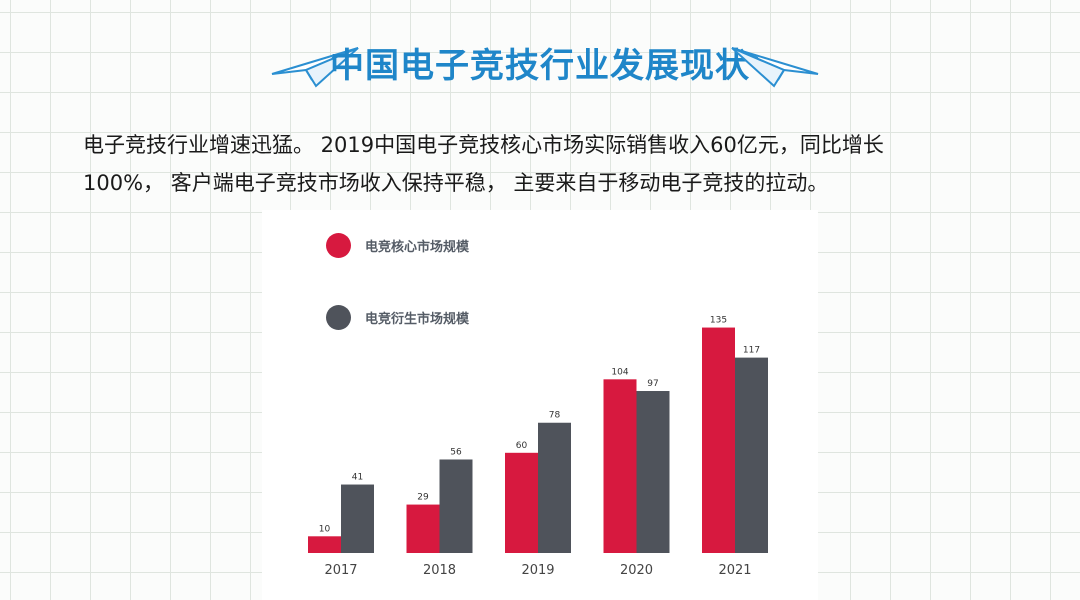 The width and height of the screenshot is (1080, 600). What do you see at coordinates (775, 67) in the screenshot?
I see `paper-plane-right-icon` at bounding box center [775, 67].